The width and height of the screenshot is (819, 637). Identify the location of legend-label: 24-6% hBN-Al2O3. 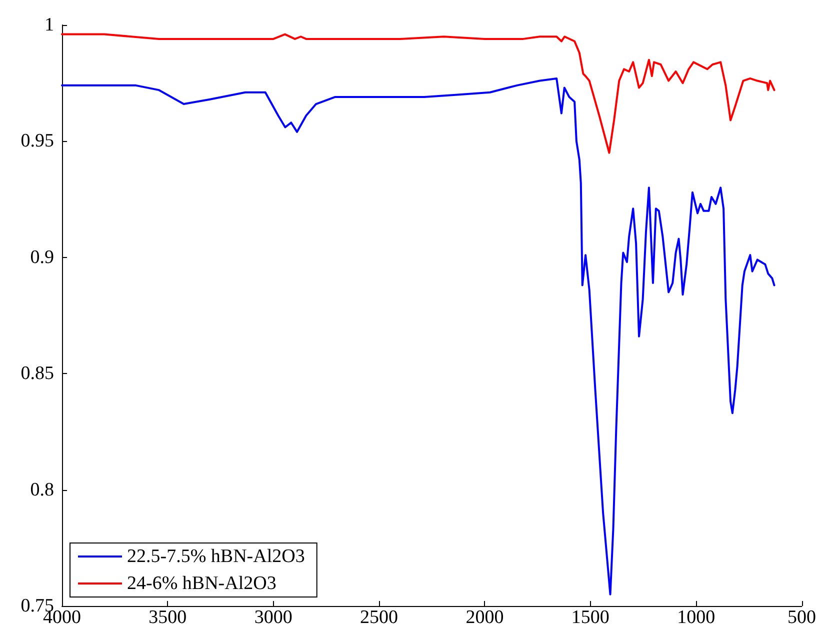
(201, 583).